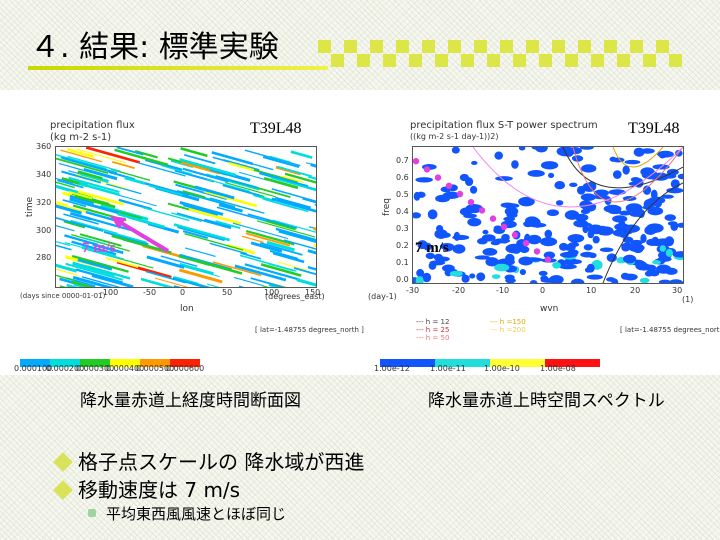 This screenshot has height=540, width=720. What do you see at coordinates (543, 290) in the screenshot?
I see `tick-label: 0` at bounding box center [543, 290].